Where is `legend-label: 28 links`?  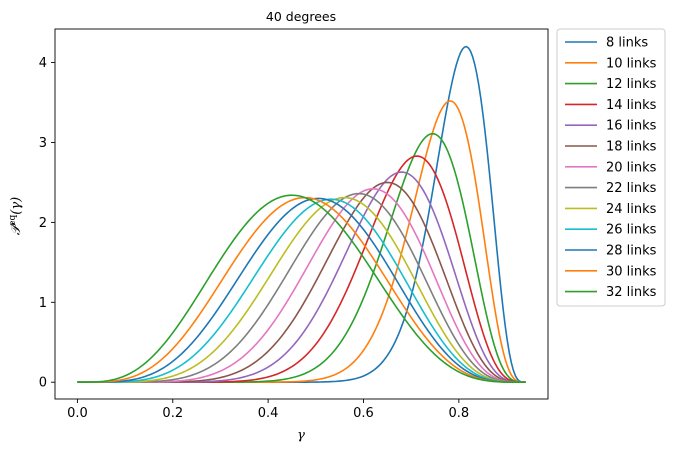
legend-label: 28 links is located at coordinates (631, 251).